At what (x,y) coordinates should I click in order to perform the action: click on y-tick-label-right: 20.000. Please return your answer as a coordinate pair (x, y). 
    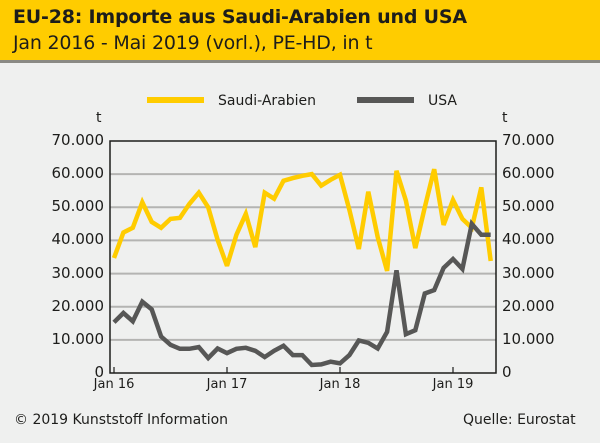
    Looking at the image, I should click on (528, 305).